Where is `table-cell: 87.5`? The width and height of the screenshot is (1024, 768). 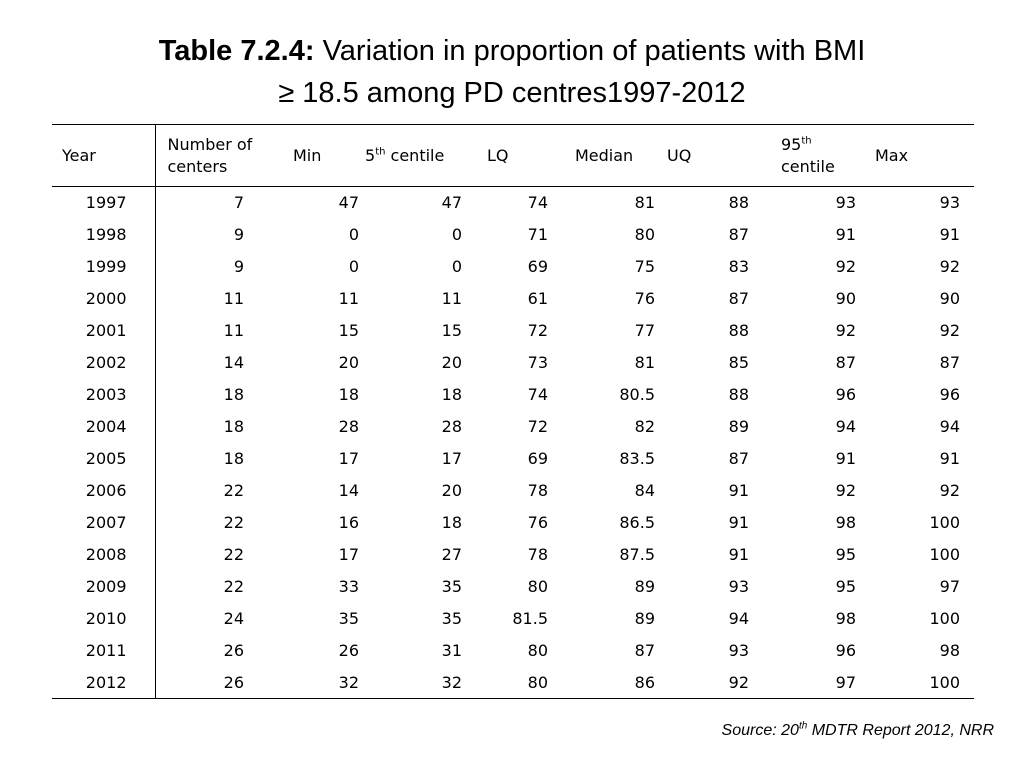
table-cell: 87.5 is located at coordinates (637, 554).